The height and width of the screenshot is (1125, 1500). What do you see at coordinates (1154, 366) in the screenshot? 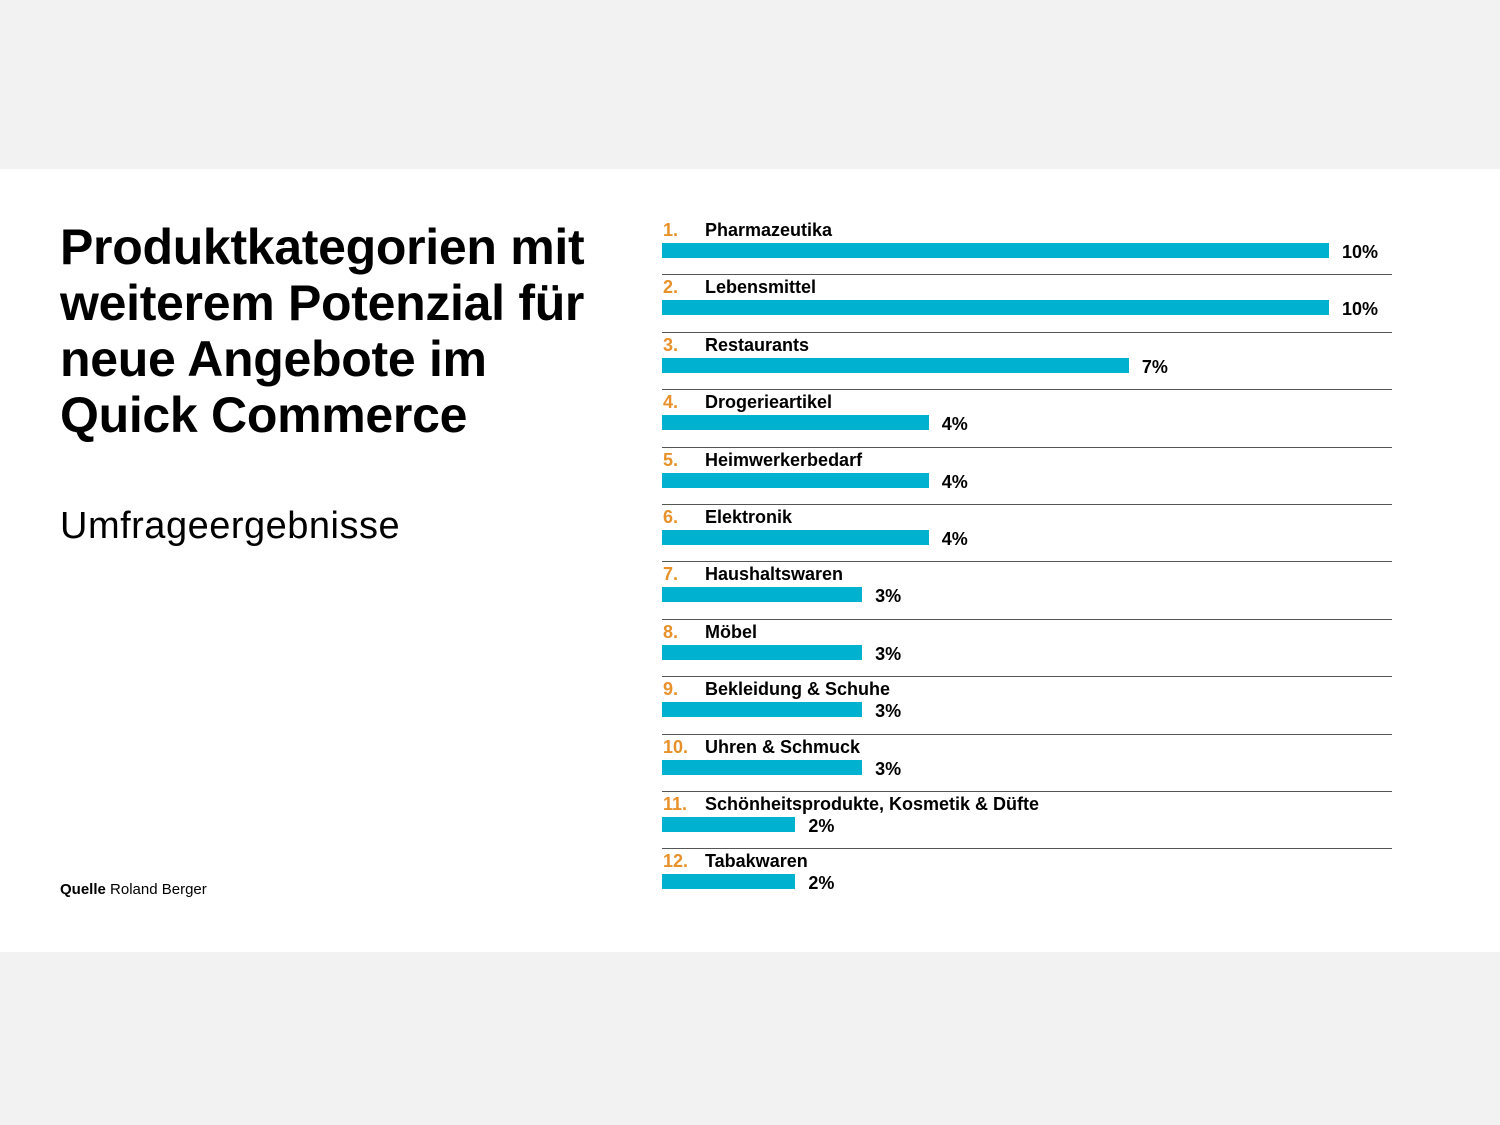
I see `value-label: 7%` at bounding box center [1154, 366].